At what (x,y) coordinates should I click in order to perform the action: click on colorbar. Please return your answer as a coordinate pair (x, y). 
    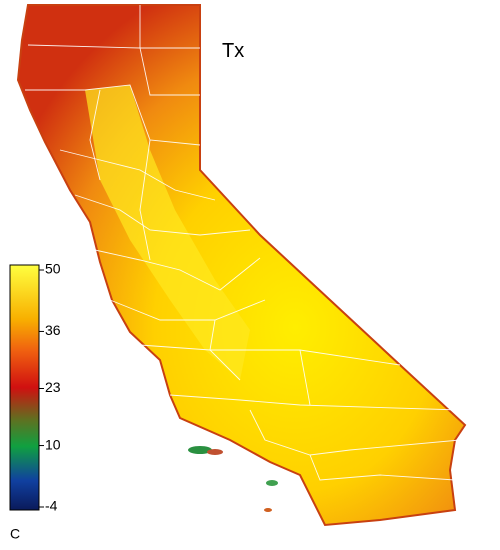
    Looking at the image, I should click on (24, 387).